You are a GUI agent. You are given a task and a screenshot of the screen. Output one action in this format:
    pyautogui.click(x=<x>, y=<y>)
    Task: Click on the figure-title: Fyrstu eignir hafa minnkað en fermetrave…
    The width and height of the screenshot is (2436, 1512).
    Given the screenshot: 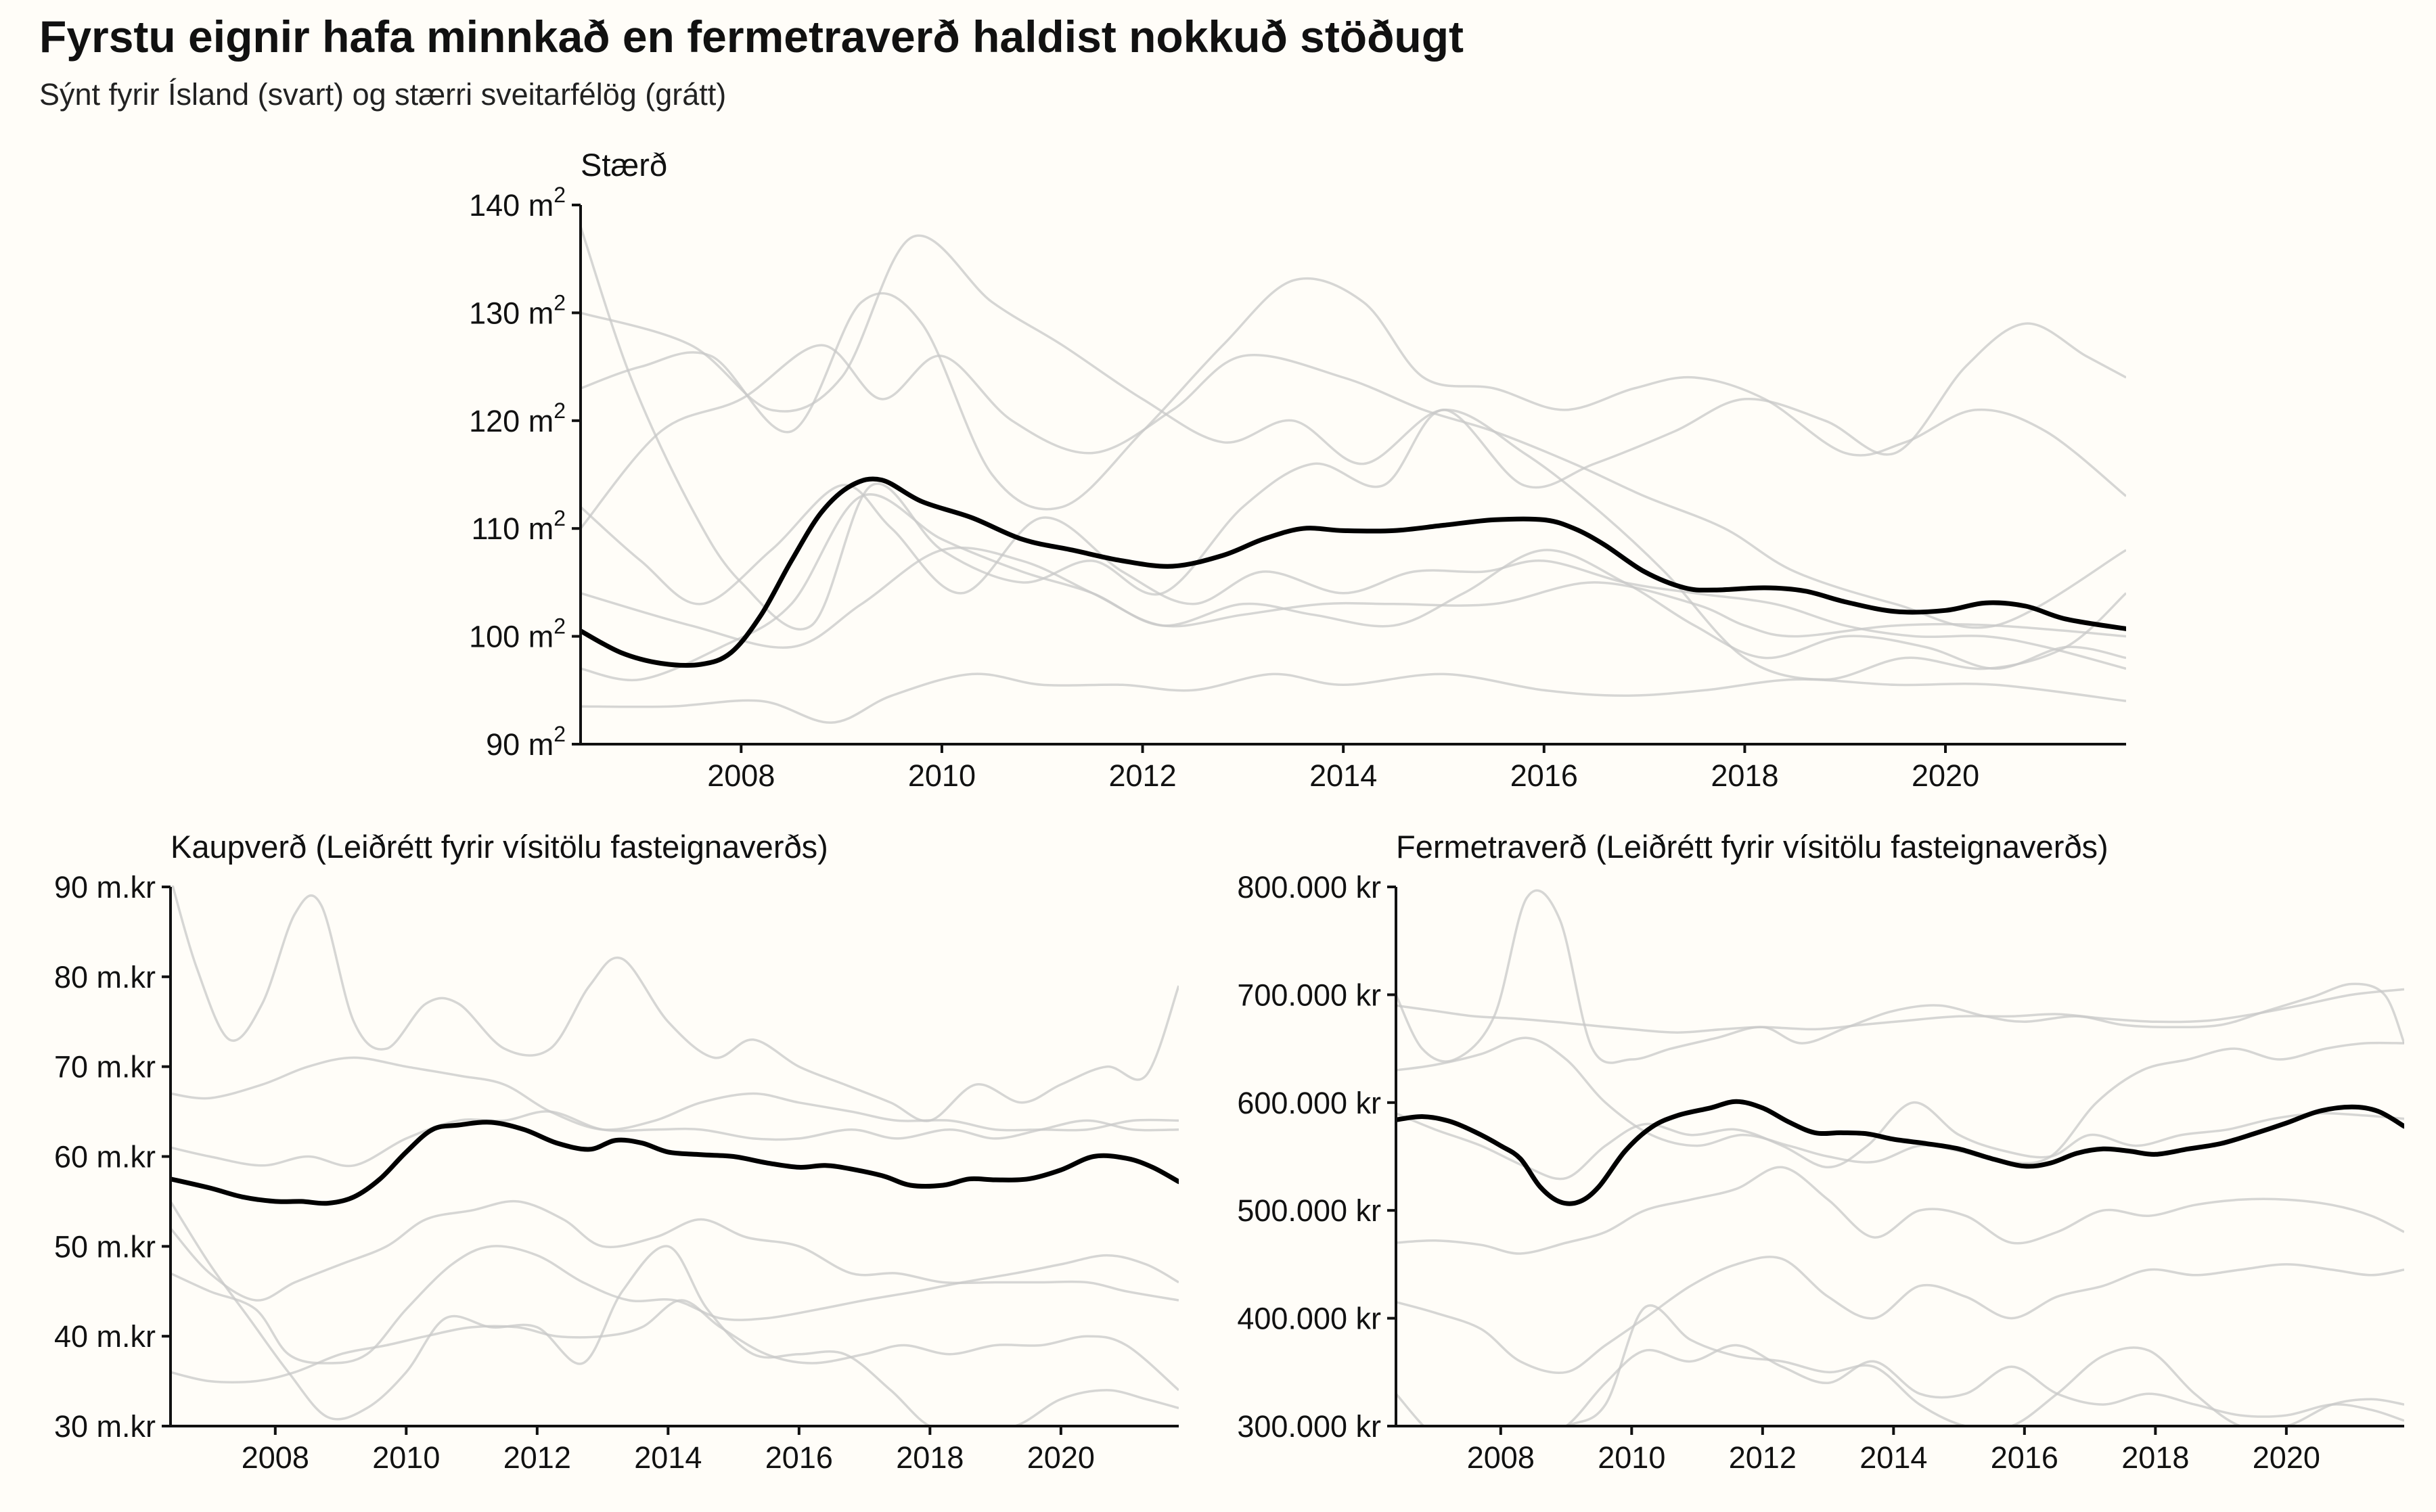 What is the action you would take?
    pyautogui.click(x=751, y=37)
    